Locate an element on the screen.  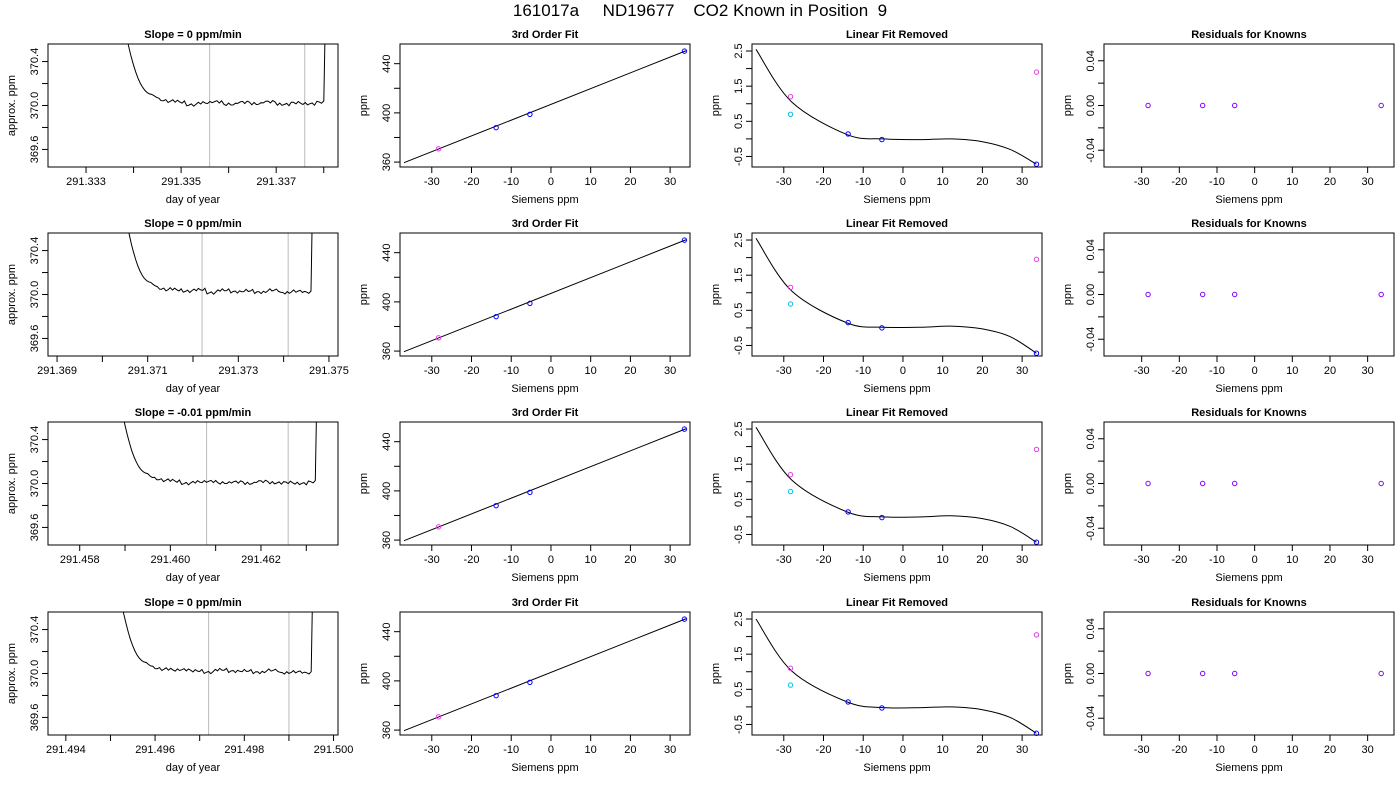
panel-title: Linear Fit Removed is located at coordinates (897, 224).